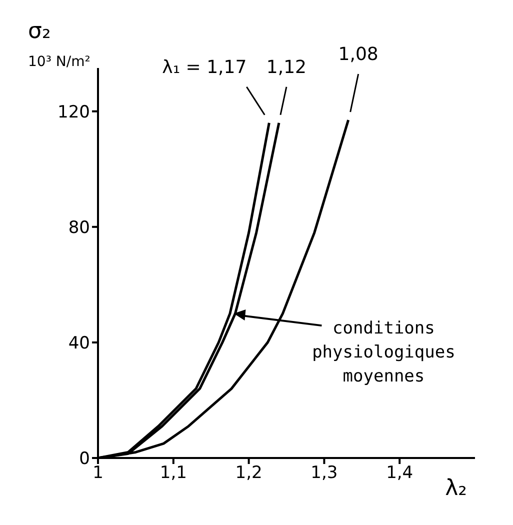  I want to click on y-axis-title: σ₂ 10³ N/m², so click(59, 44).